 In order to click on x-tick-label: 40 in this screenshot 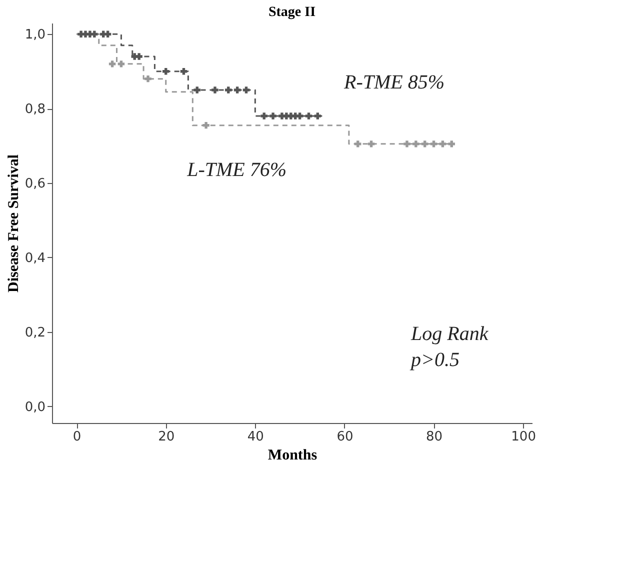, I will do `click(255, 437)`.